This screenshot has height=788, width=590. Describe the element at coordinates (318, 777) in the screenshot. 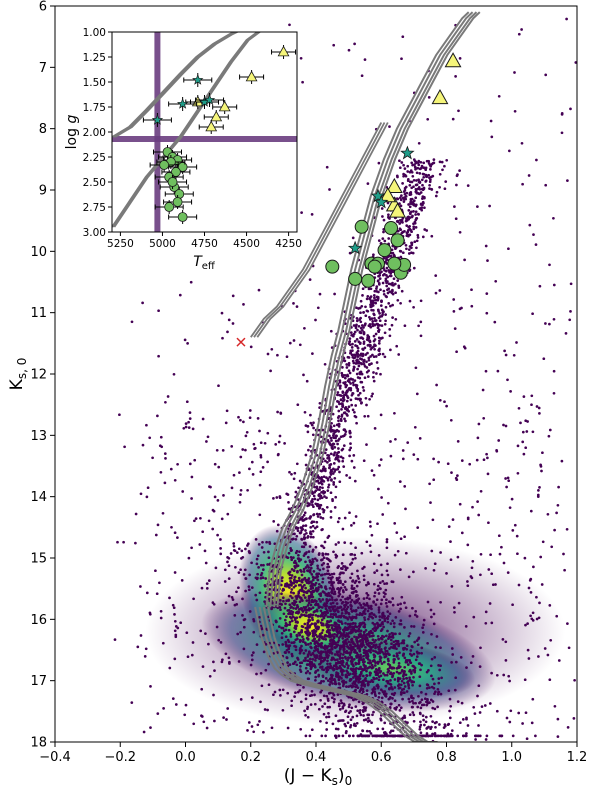

I see `x-axis-label: (J − Ks)0` at that location.